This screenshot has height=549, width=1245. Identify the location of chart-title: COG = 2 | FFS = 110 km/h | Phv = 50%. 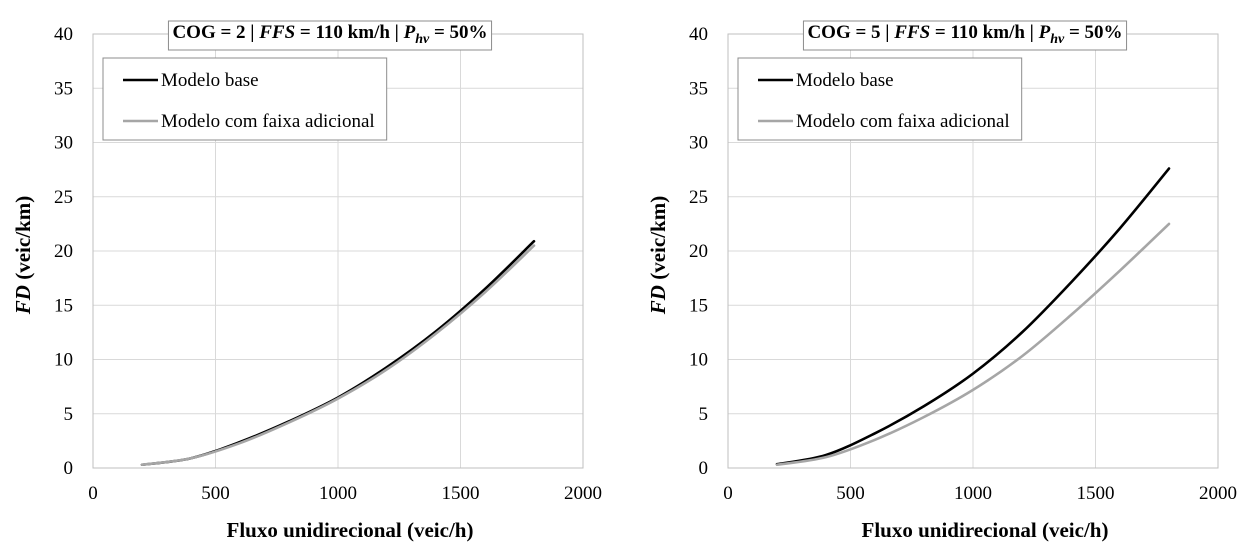
(330, 35).